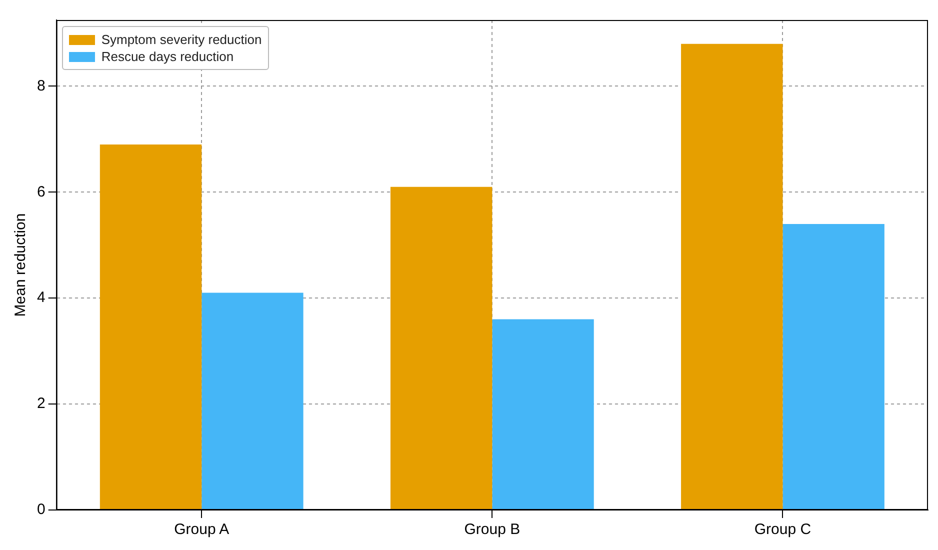 The height and width of the screenshot is (550, 938). What do you see at coordinates (167, 56) in the screenshot?
I see `legend-label: Rescue days reduction` at bounding box center [167, 56].